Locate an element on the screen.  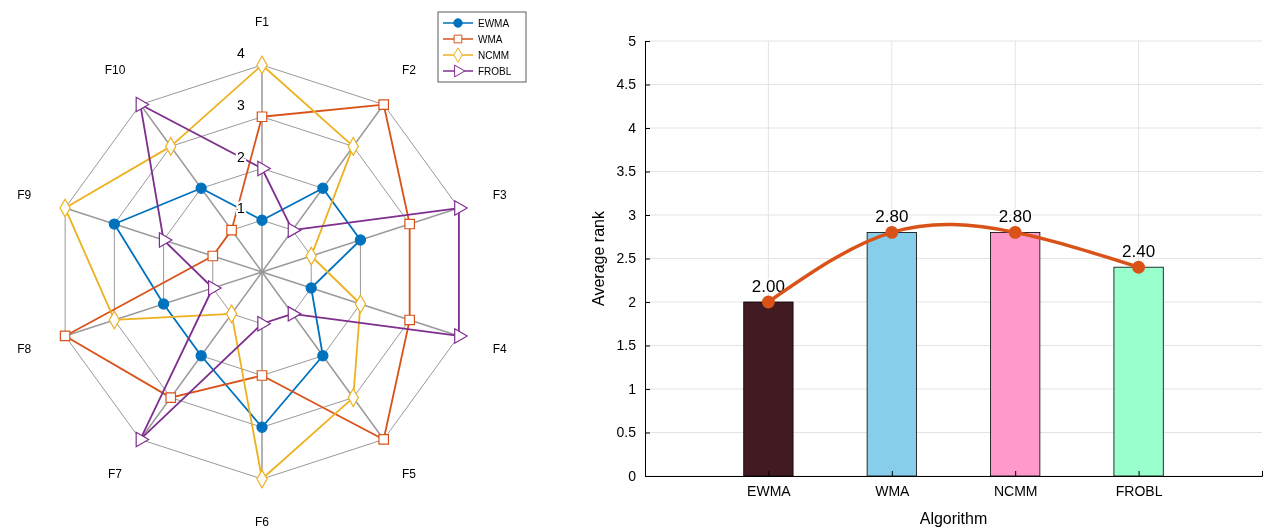
spoke-label: F8 is located at coordinates (24, 349).